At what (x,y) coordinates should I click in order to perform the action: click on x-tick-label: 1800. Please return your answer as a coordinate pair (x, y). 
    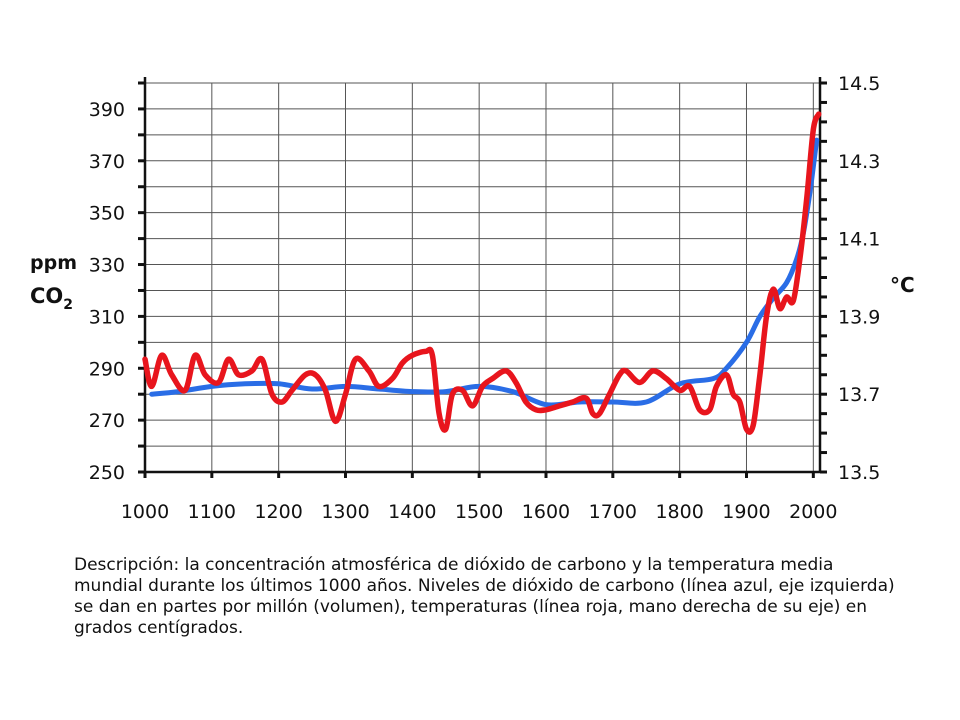
    Looking at the image, I should click on (679, 512).